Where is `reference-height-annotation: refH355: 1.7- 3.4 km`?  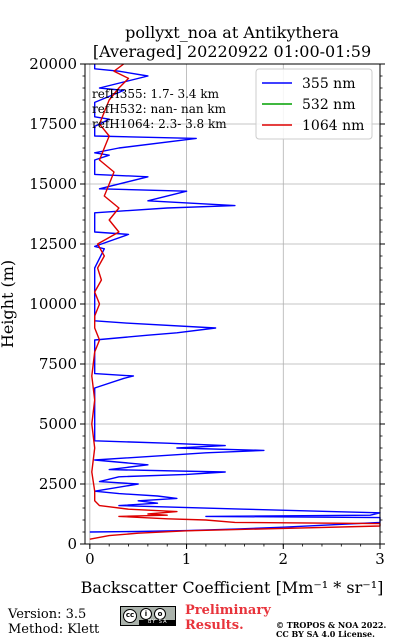 reference-height-annotation: refH355: 1.7- 3.4 km is located at coordinates (156, 94).